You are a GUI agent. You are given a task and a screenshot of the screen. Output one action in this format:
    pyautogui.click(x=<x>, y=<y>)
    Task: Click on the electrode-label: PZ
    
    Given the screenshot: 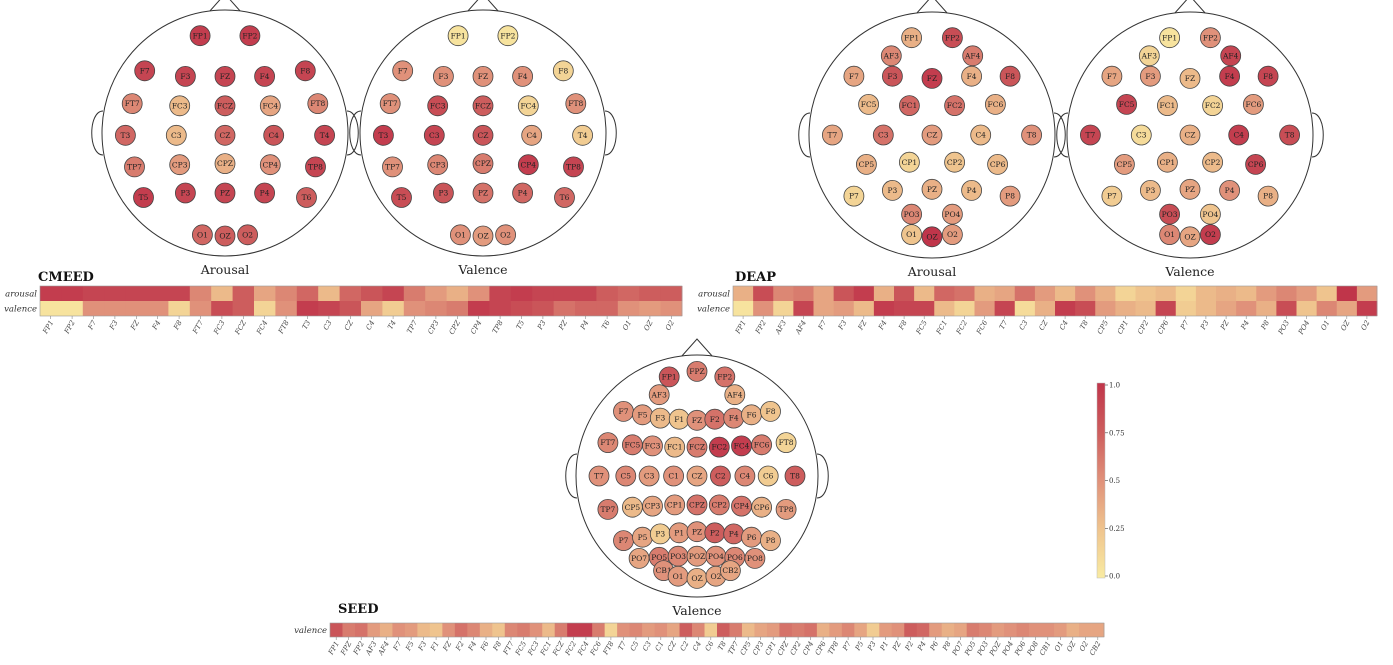 What is the action you would take?
    pyautogui.click(x=225, y=193)
    